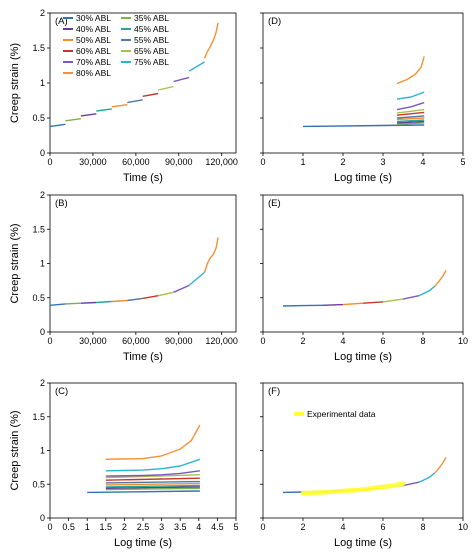 This screenshot has width=474, height=553. What do you see at coordinates (341, 414) in the screenshot?
I see `legend-experimental-label: Experimental data` at bounding box center [341, 414].